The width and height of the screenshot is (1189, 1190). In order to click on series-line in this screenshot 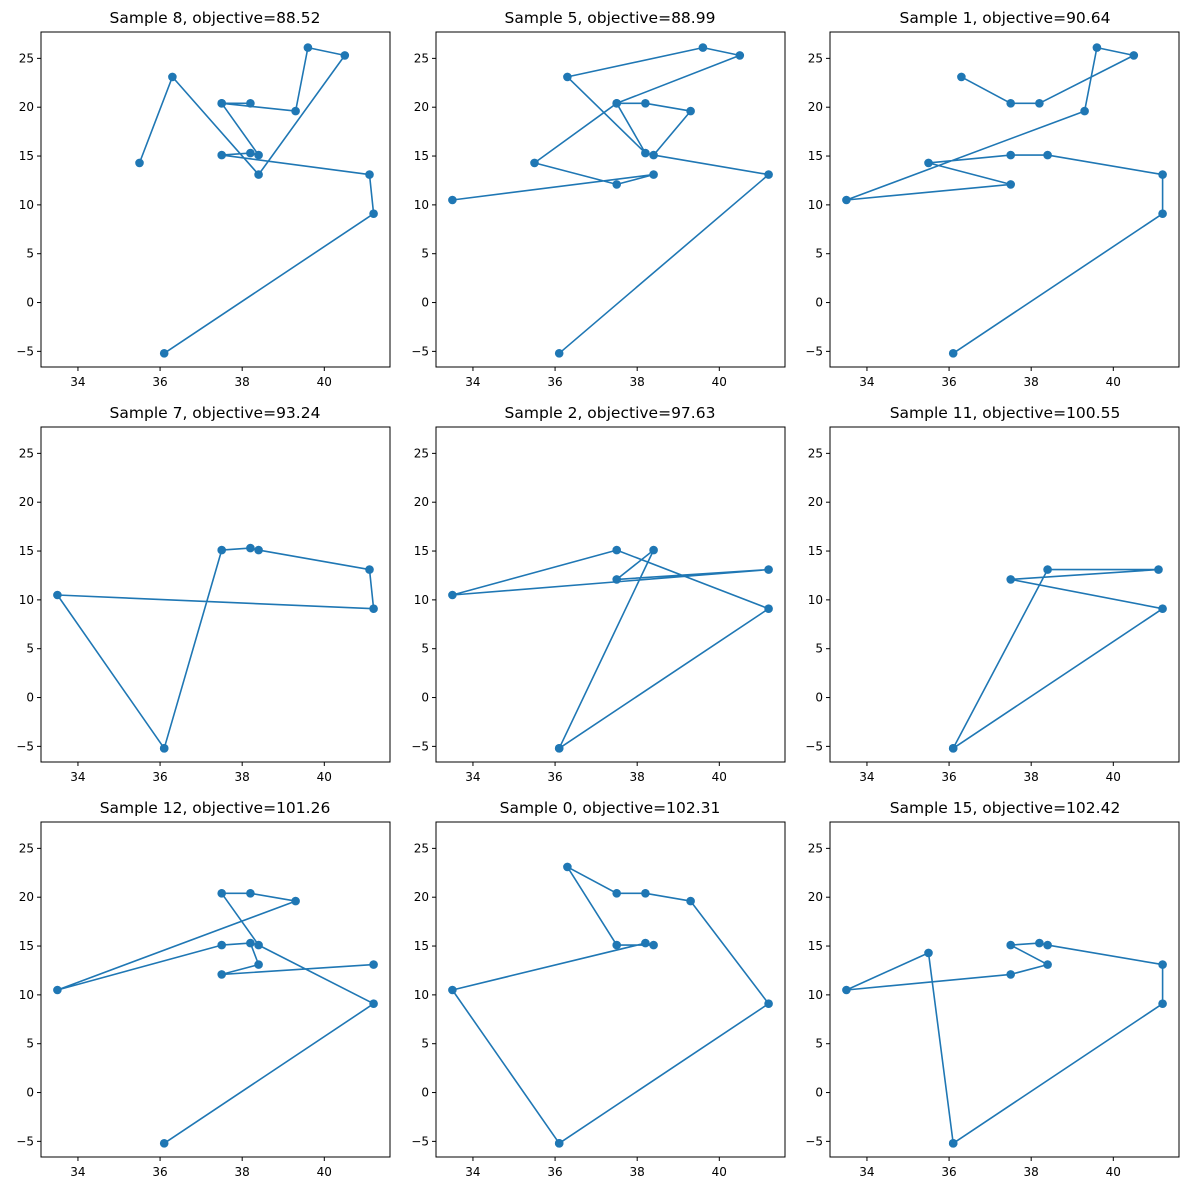, I will do `click(215, 1018)`.